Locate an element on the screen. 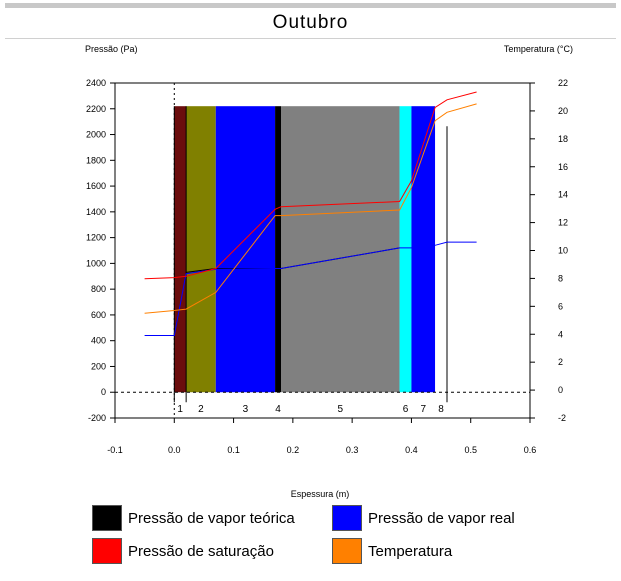 This screenshot has width=621, height=581. y-tick-label-left: 0 is located at coordinates (103, 392).